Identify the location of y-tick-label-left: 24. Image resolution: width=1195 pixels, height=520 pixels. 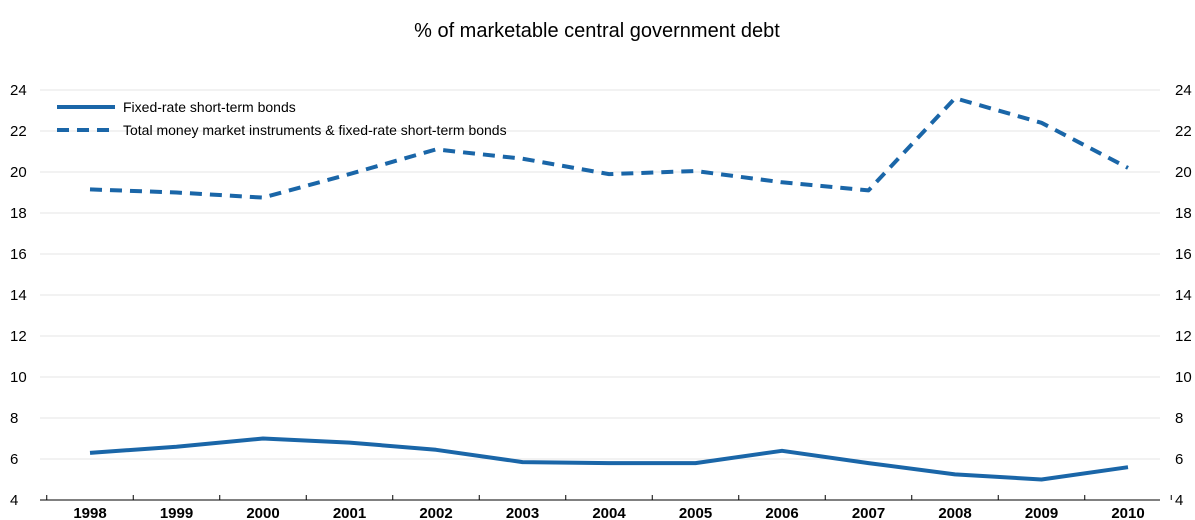
(18, 90).